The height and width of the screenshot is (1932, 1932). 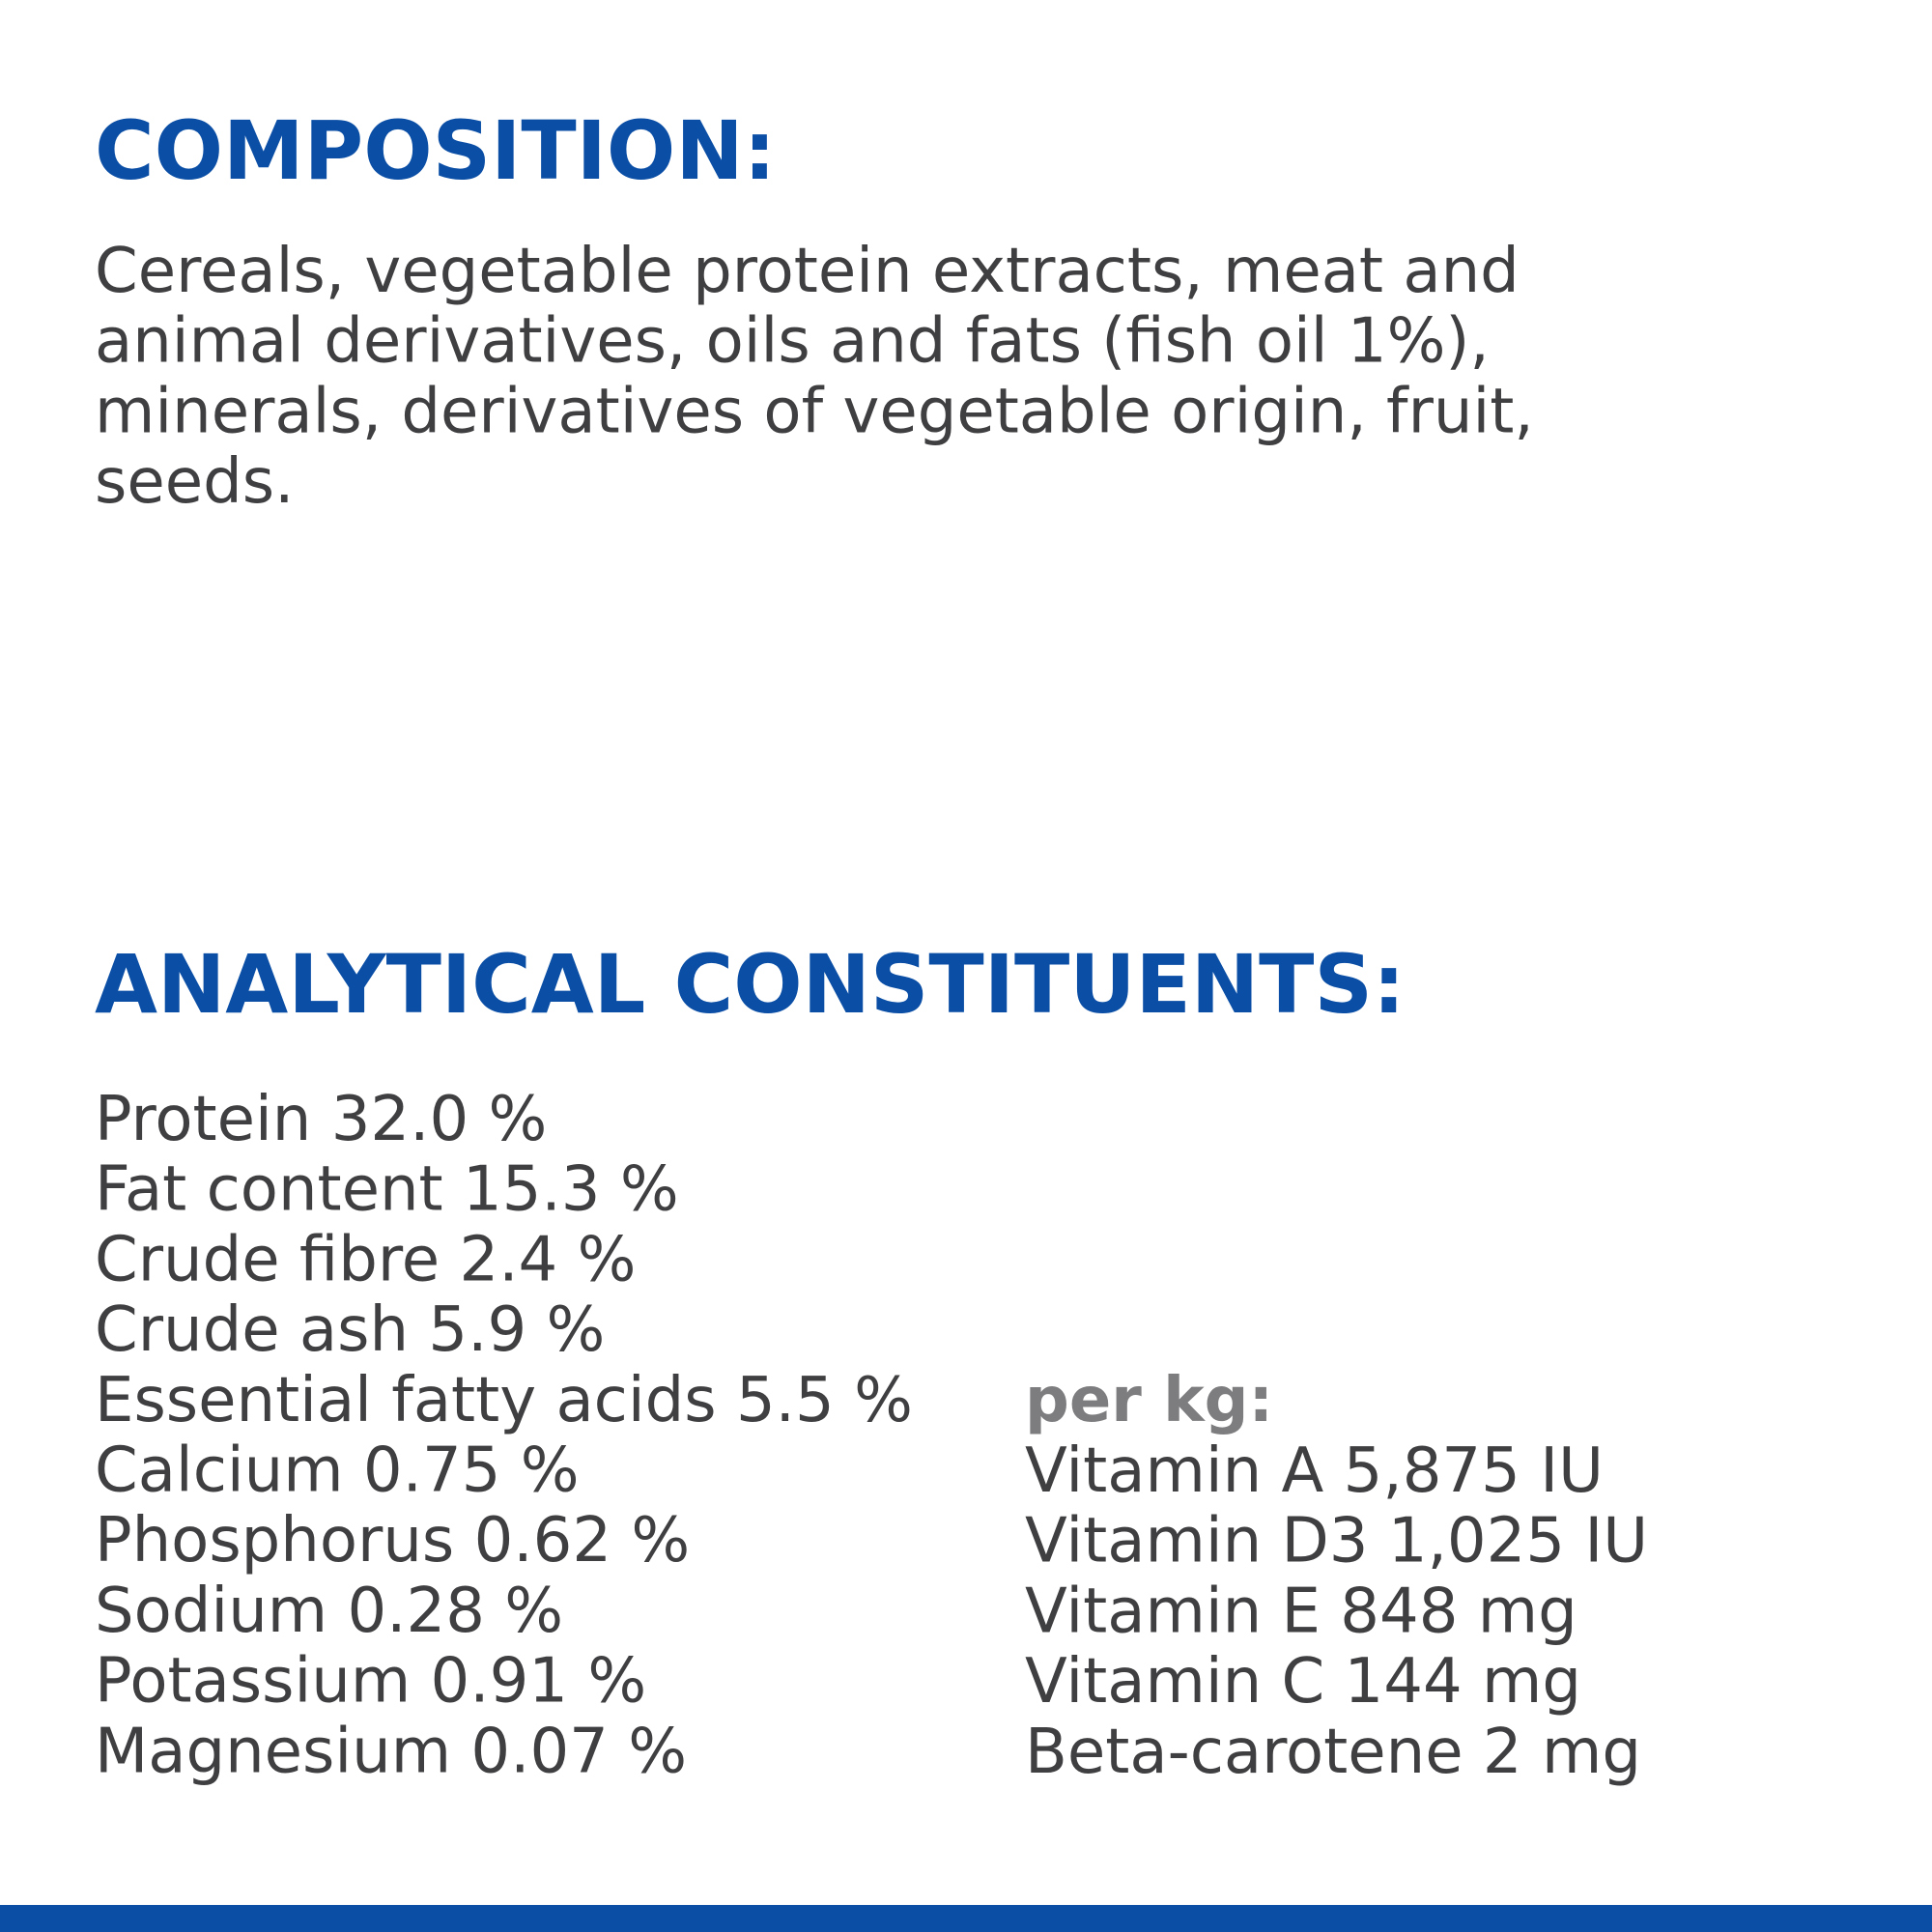 What do you see at coordinates (504, 1400) in the screenshot?
I see `constituent: Essential fatty acids 5.5 %` at bounding box center [504, 1400].